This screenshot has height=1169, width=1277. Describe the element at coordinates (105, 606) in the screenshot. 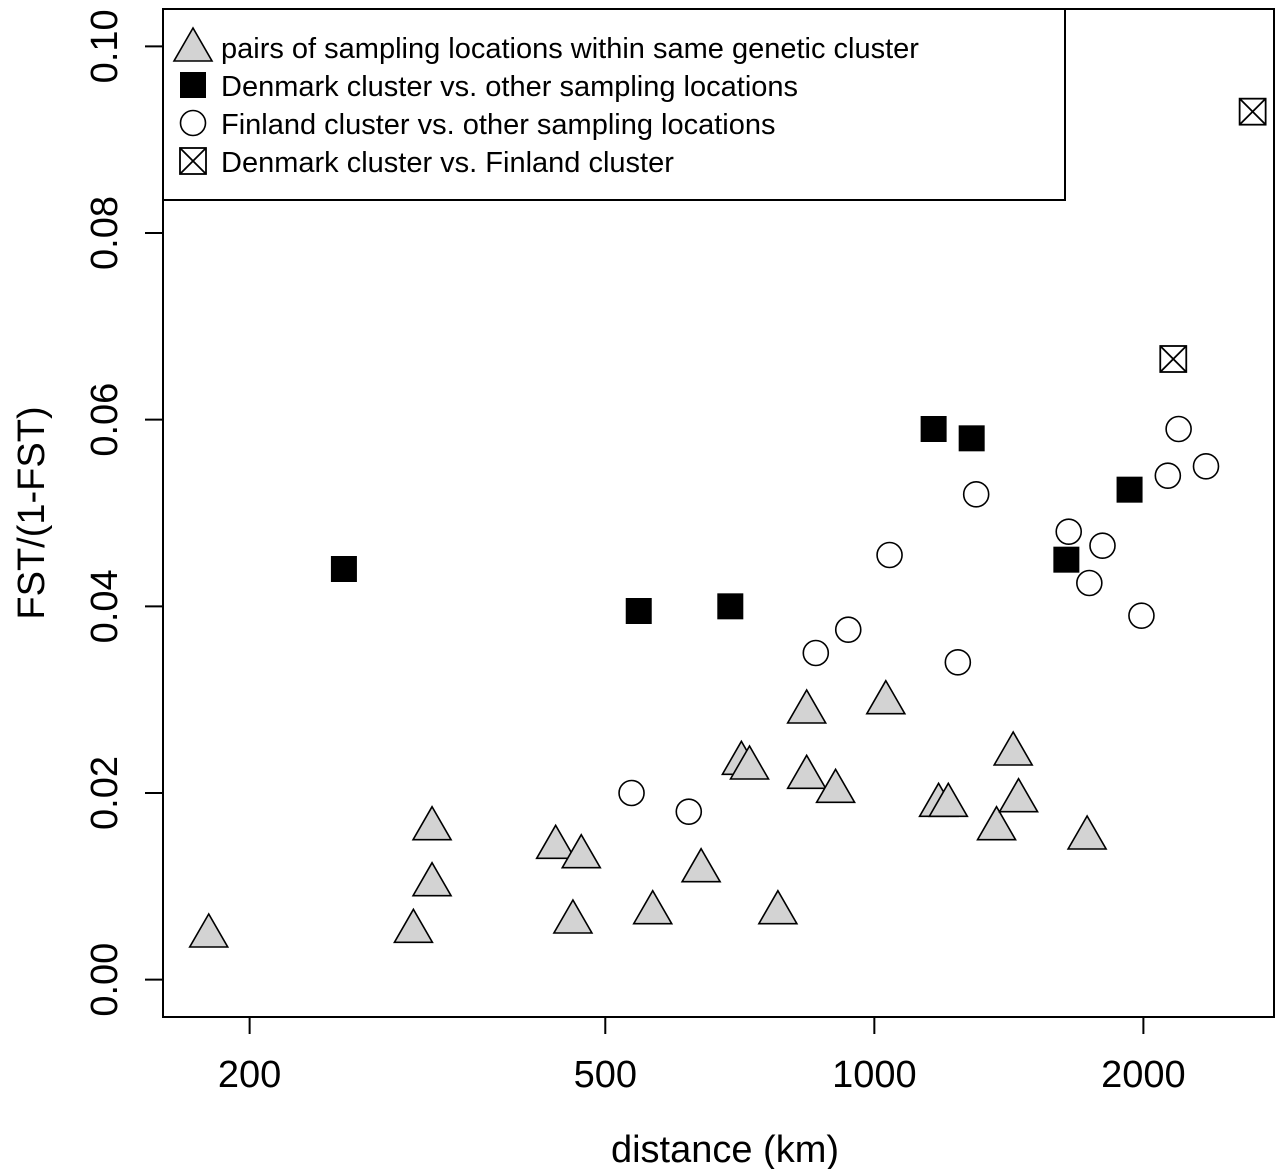

I see `y-tick-label: 0.04` at that location.